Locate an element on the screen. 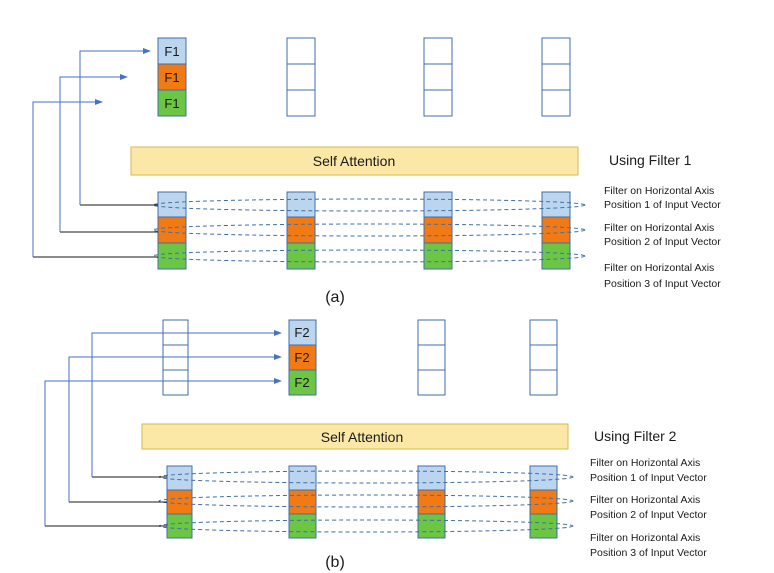 This screenshot has height=573, width=774. output-column-filter-1: F1 F1 F1 is located at coordinates (172, 77).